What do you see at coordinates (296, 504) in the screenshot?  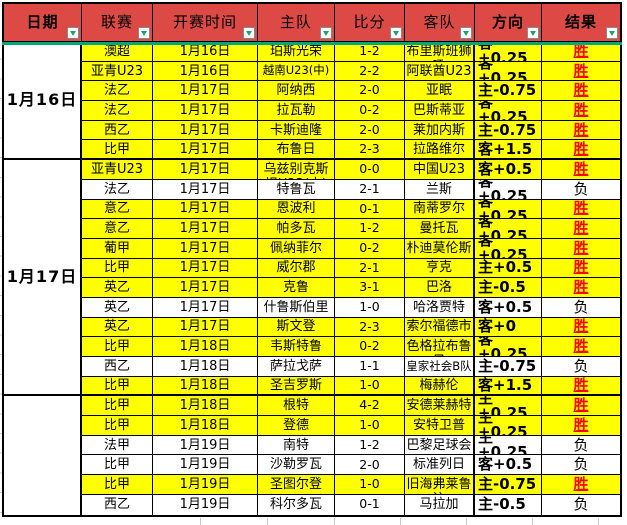 I see `cell-home-team: 科尔多瓦` at bounding box center [296, 504].